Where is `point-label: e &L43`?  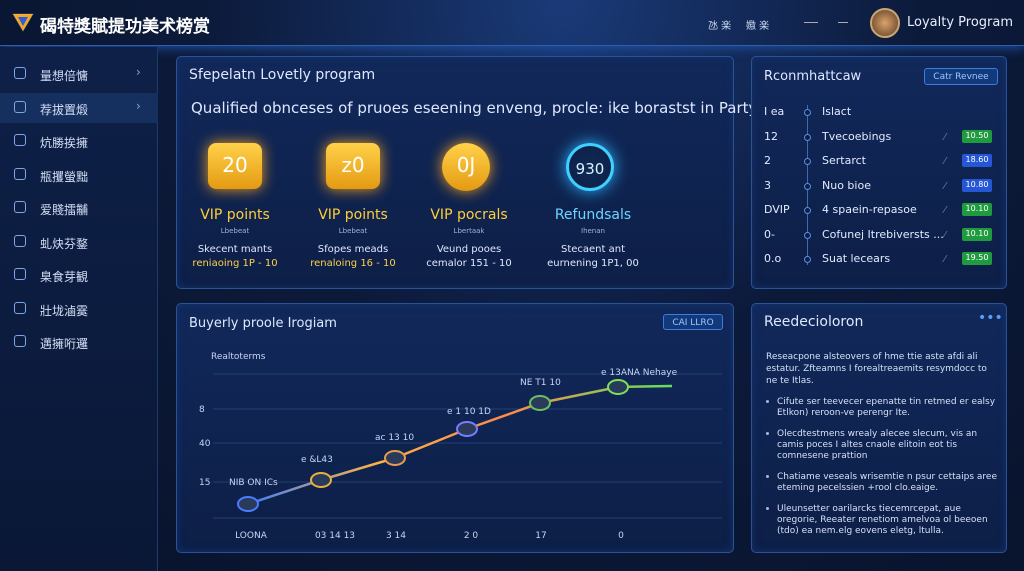 point-label: e &L43 is located at coordinates (317, 460).